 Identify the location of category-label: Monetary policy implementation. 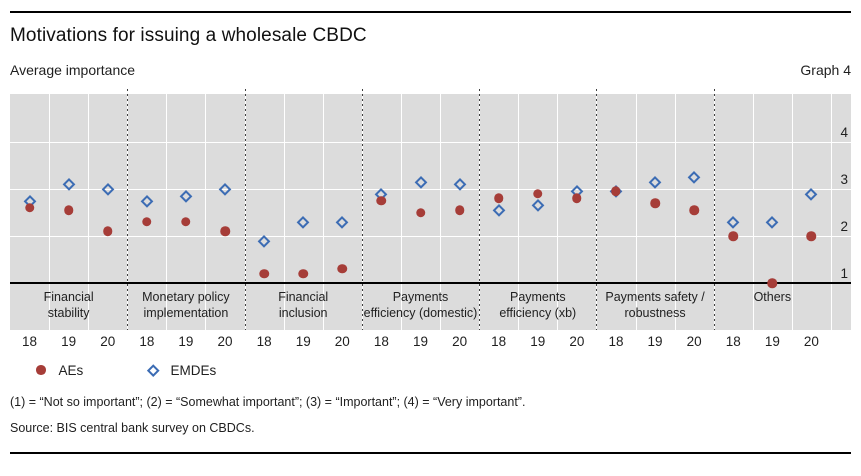
(186, 305).